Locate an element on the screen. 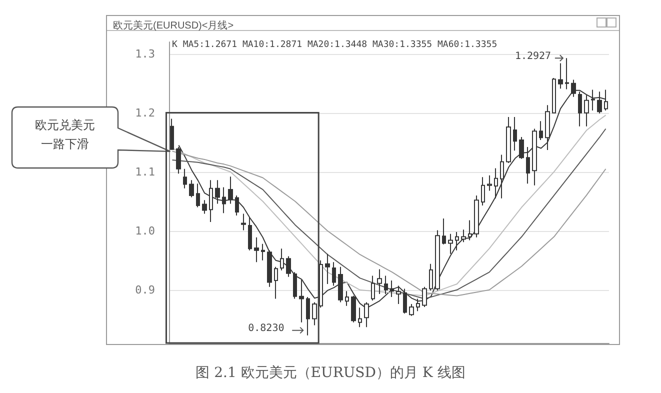  annotation: 1.2927 is located at coordinates (533, 56).